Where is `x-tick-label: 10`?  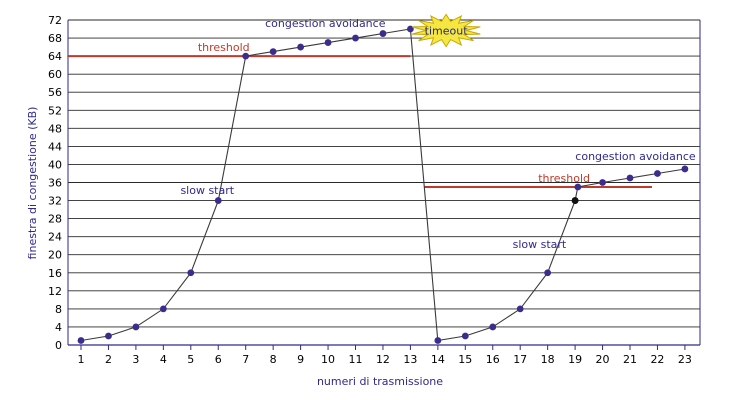
x-tick-label: 10 is located at coordinates (328, 359).